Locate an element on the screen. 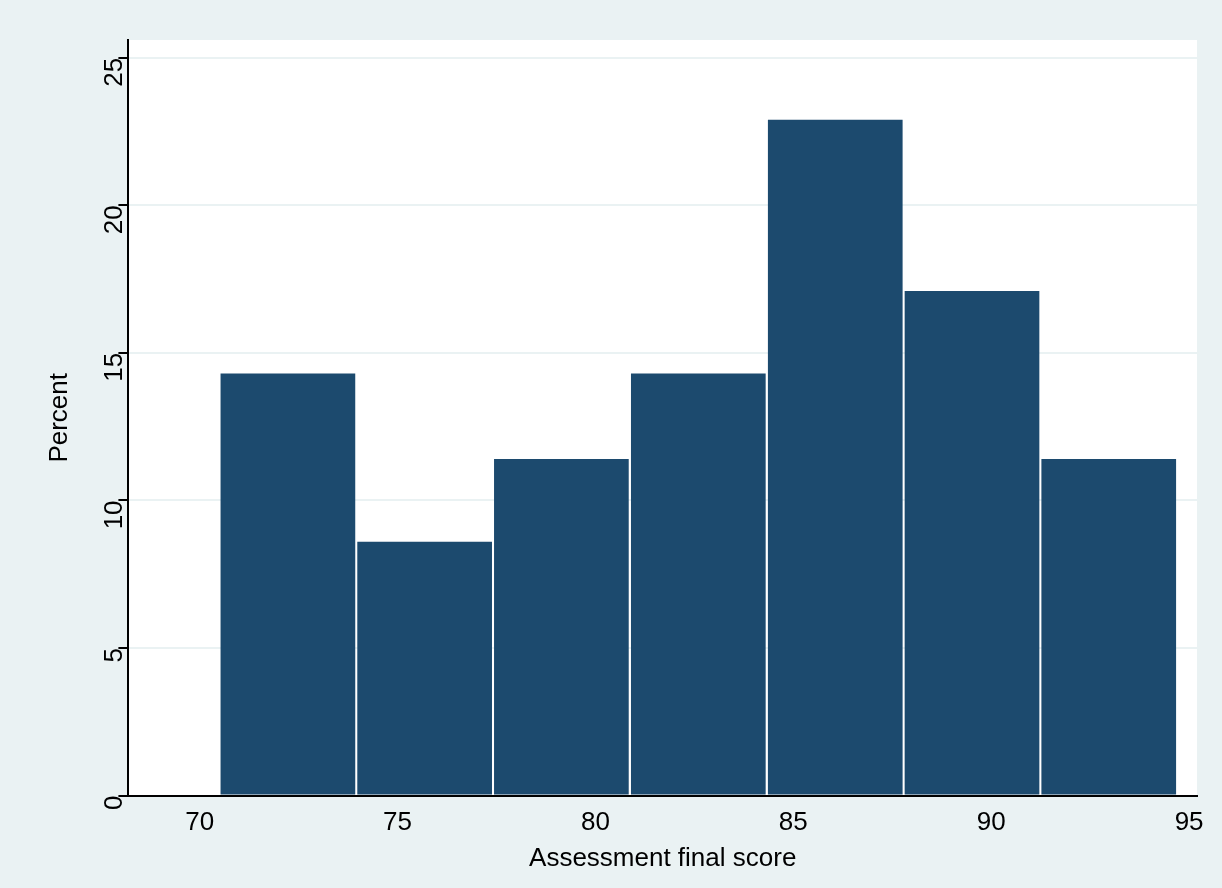 This screenshot has width=1222, height=888. x-tick-label: 80 is located at coordinates (595, 821).